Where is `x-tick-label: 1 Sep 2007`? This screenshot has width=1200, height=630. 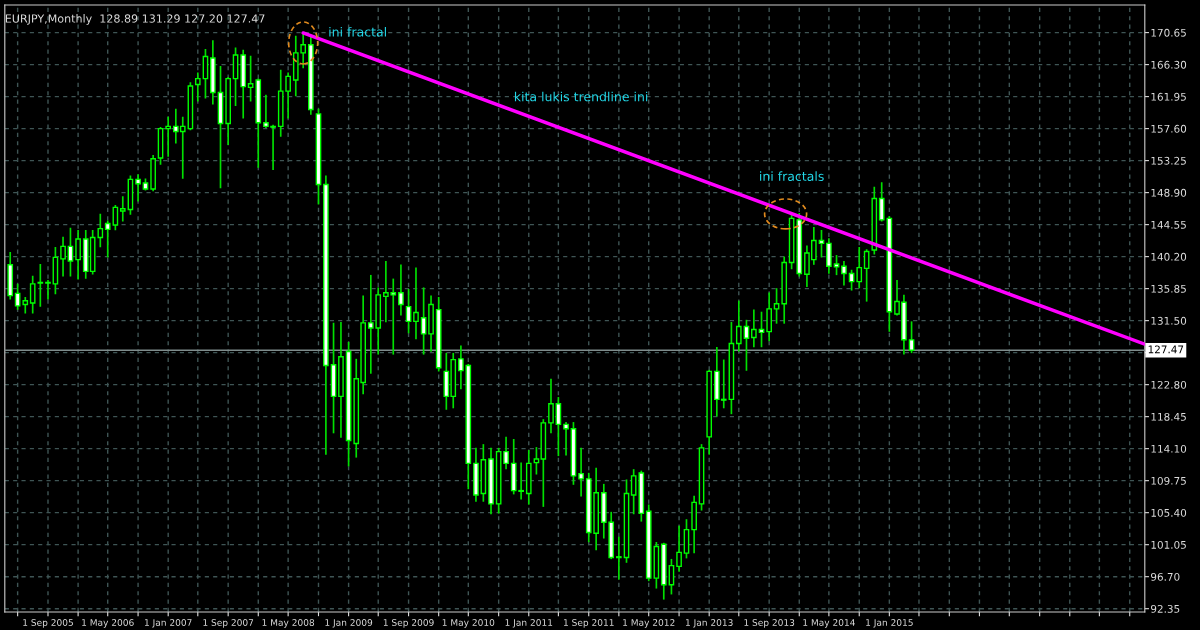
x-tick-label: 1 Sep 2007 is located at coordinates (228, 623).